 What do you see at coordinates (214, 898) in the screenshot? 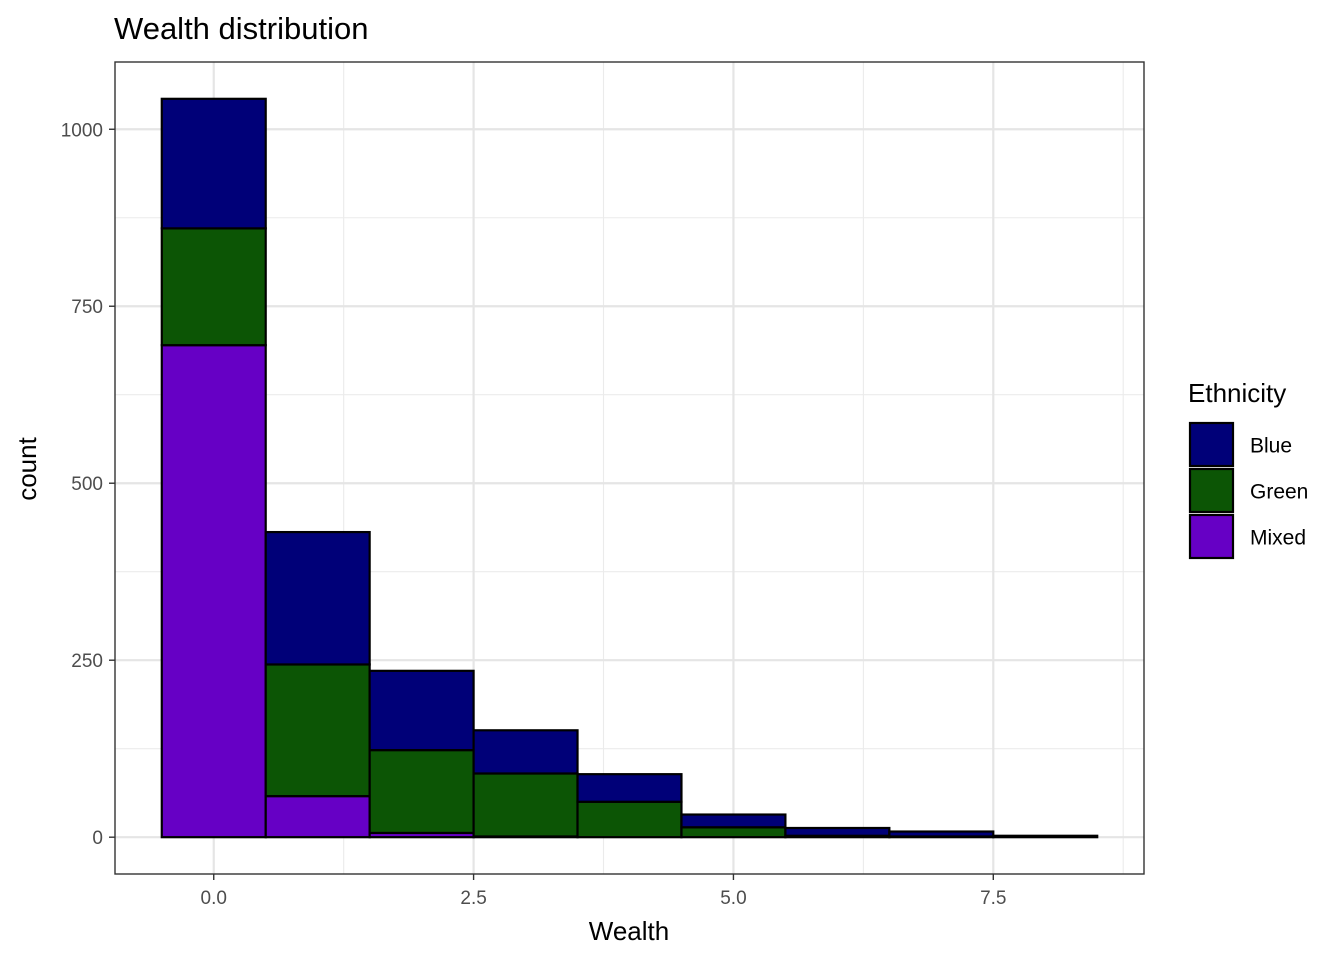
I see `x-tick-label: 0.0` at bounding box center [214, 898].